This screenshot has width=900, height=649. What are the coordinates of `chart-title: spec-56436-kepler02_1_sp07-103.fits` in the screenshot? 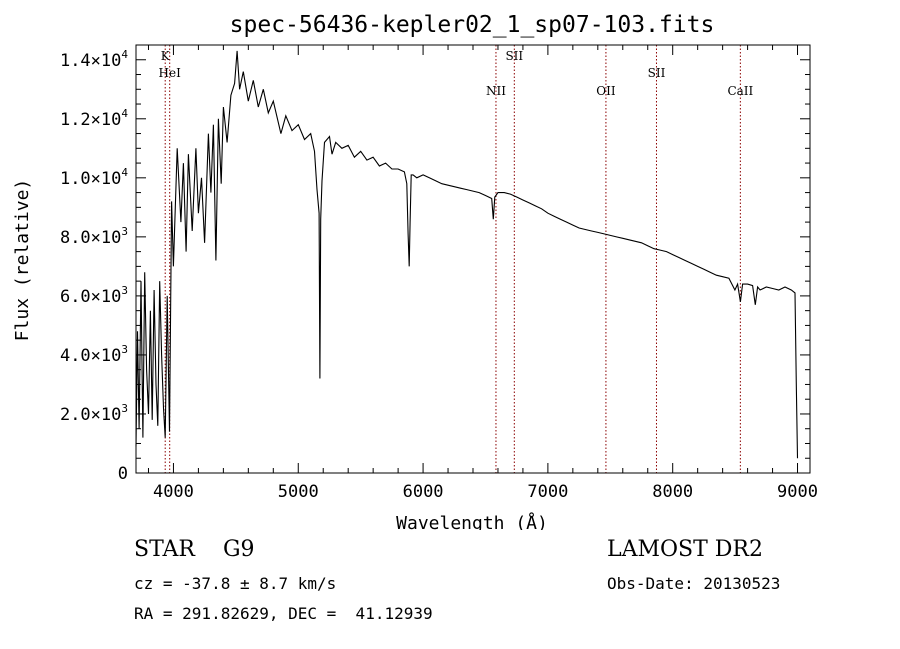 It's located at (472, 25).